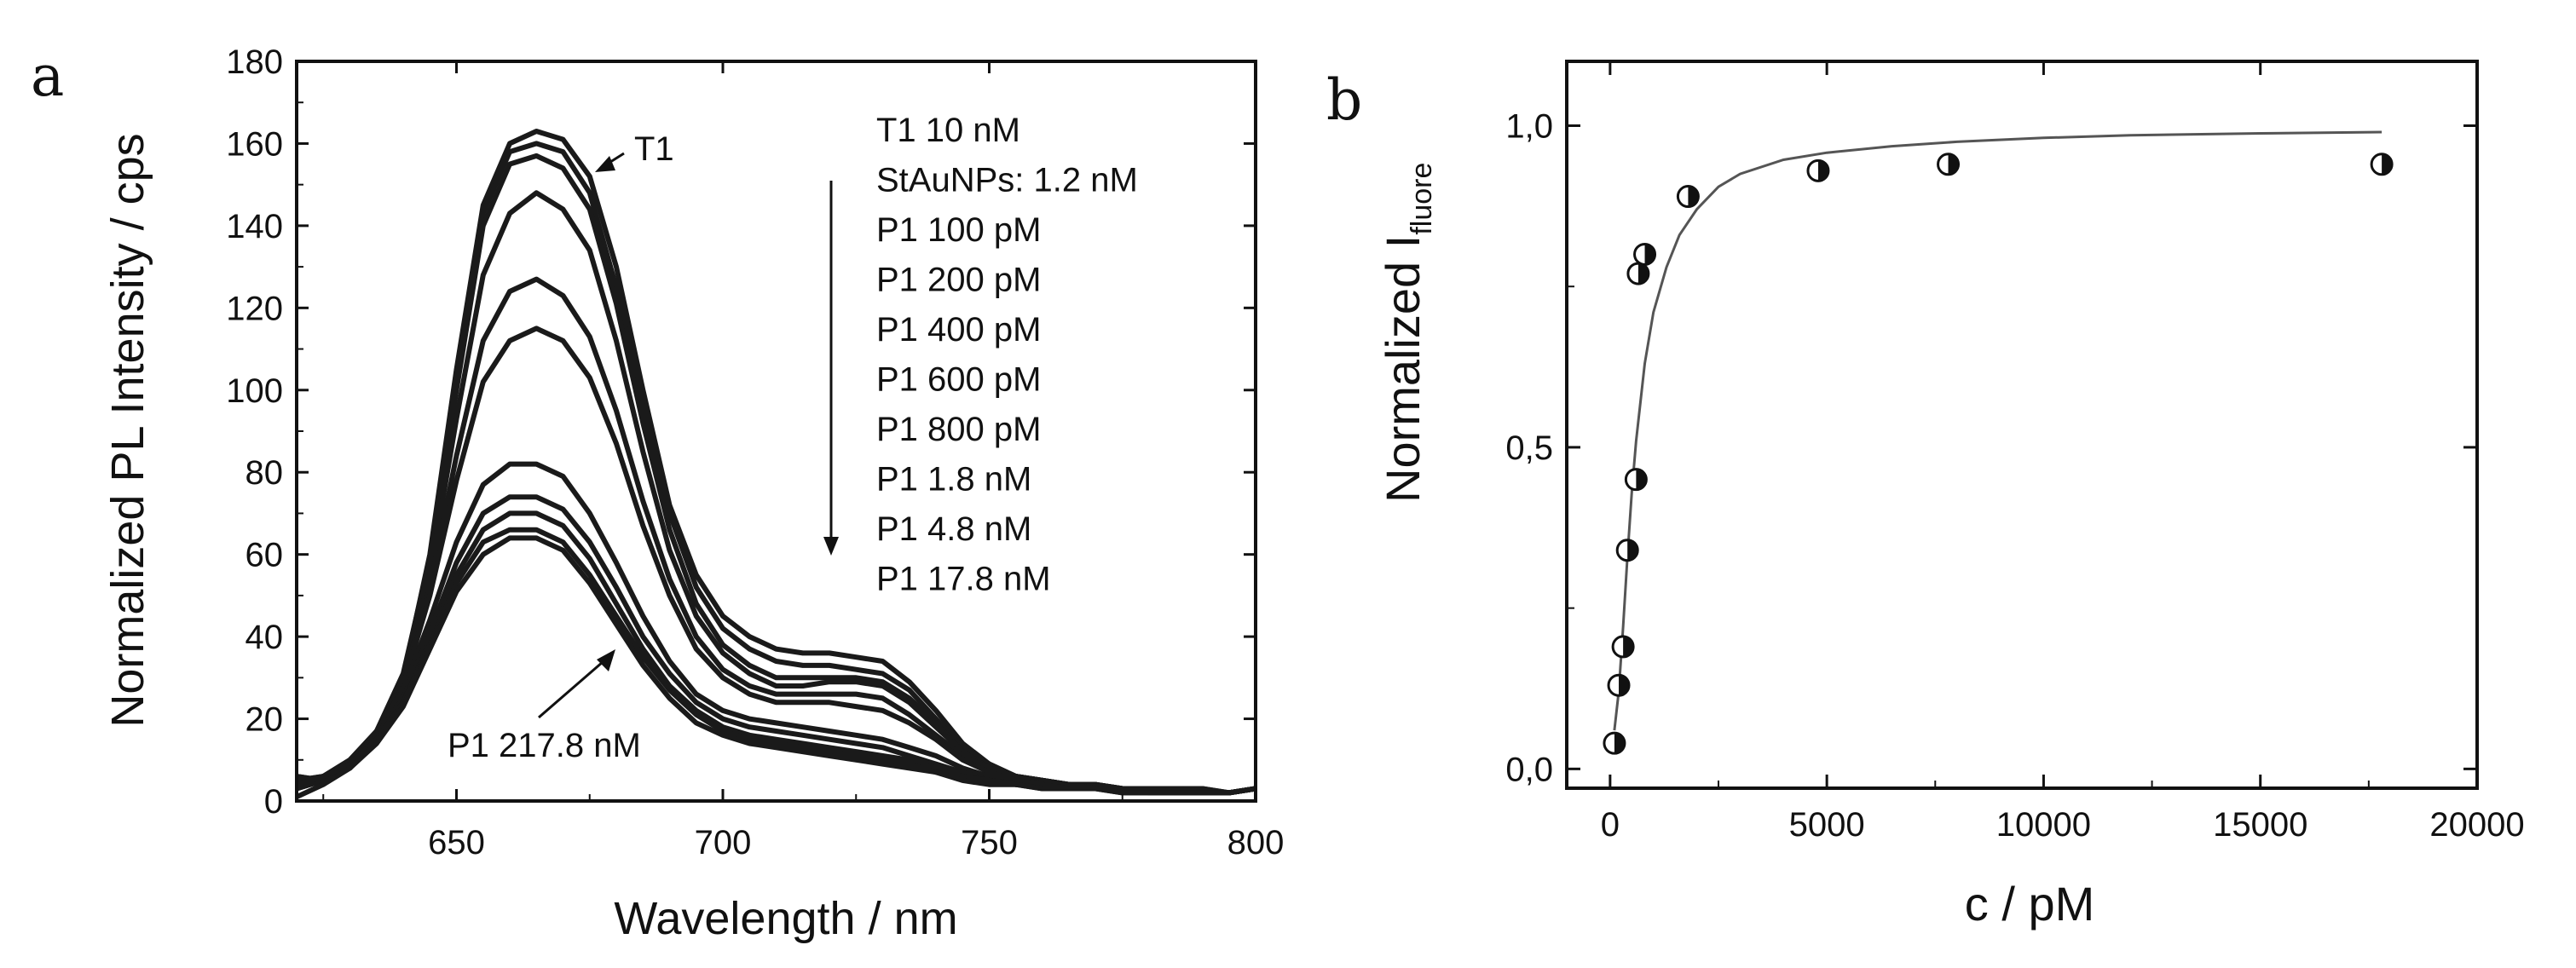 The width and height of the screenshot is (2576, 968). Describe the element at coordinates (1344, 100) in the screenshot. I see `panel-b-letter: b` at that location.